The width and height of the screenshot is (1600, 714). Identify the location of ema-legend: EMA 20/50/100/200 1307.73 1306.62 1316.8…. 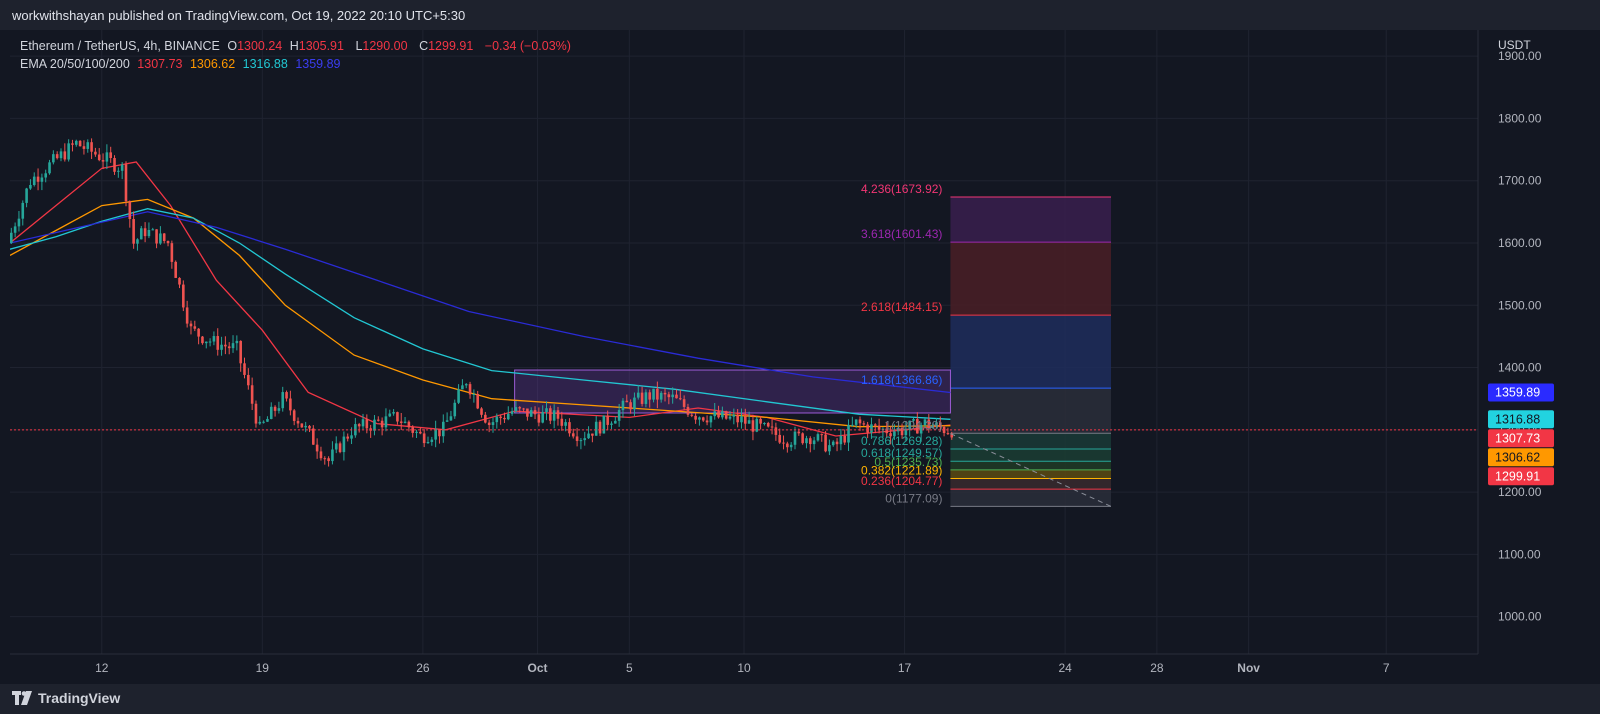
(182, 64).